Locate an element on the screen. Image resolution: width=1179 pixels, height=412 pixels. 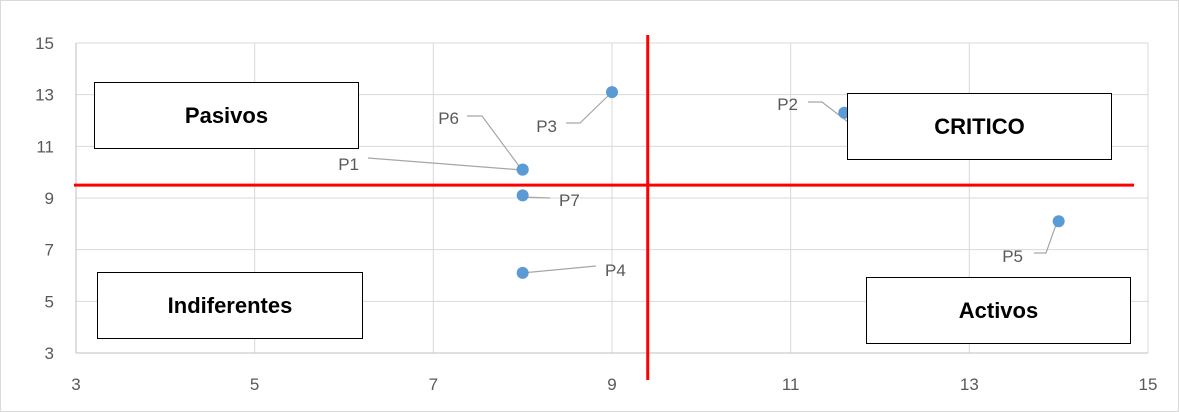
x-tick-label: 7 is located at coordinates (433, 384).